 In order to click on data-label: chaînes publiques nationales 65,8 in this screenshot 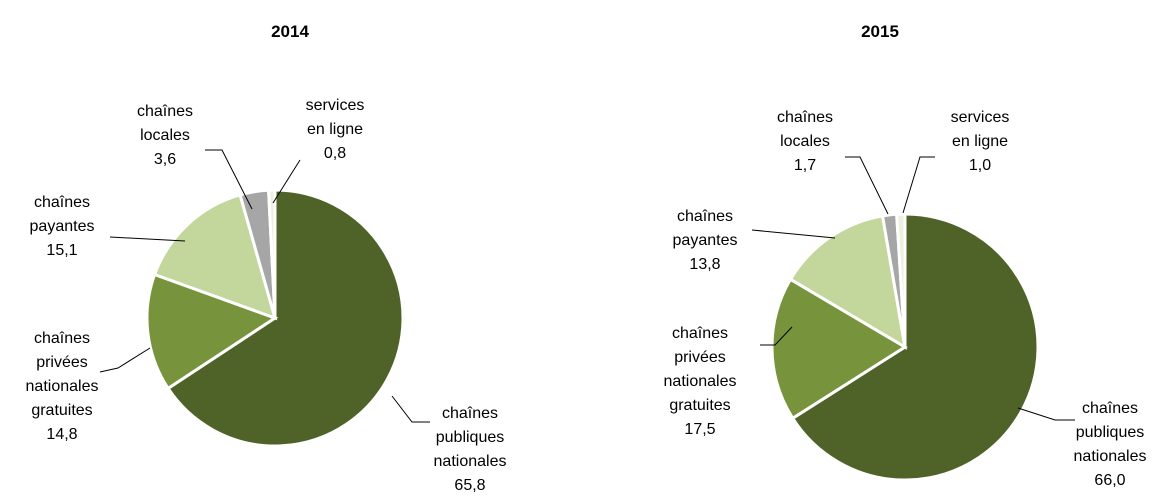, I will do `click(470, 449)`.